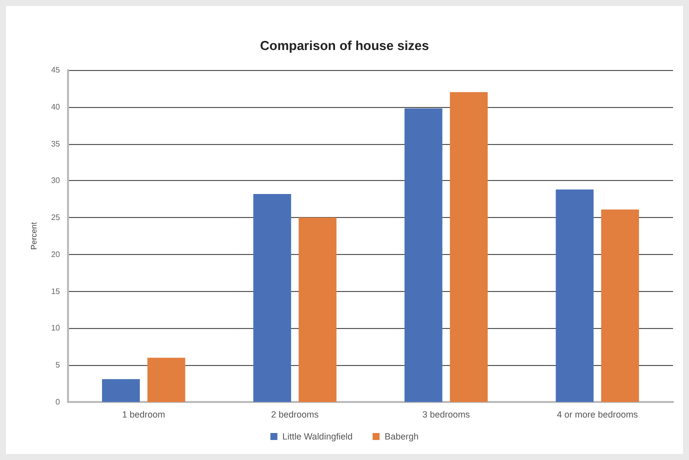 This screenshot has width=689, height=460. I want to click on y-tick-label: 10, so click(56, 328).